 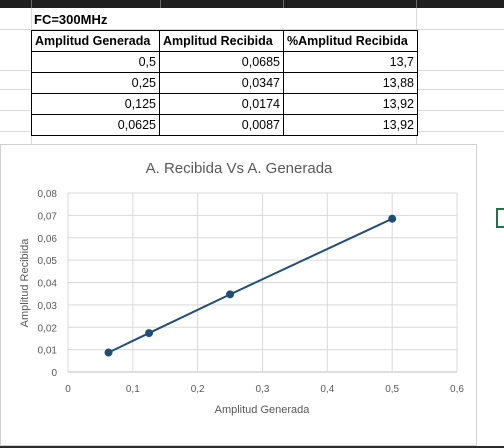 I want to click on header-cell-porcentaje: %Amplitud Recibida, so click(x=350, y=41).